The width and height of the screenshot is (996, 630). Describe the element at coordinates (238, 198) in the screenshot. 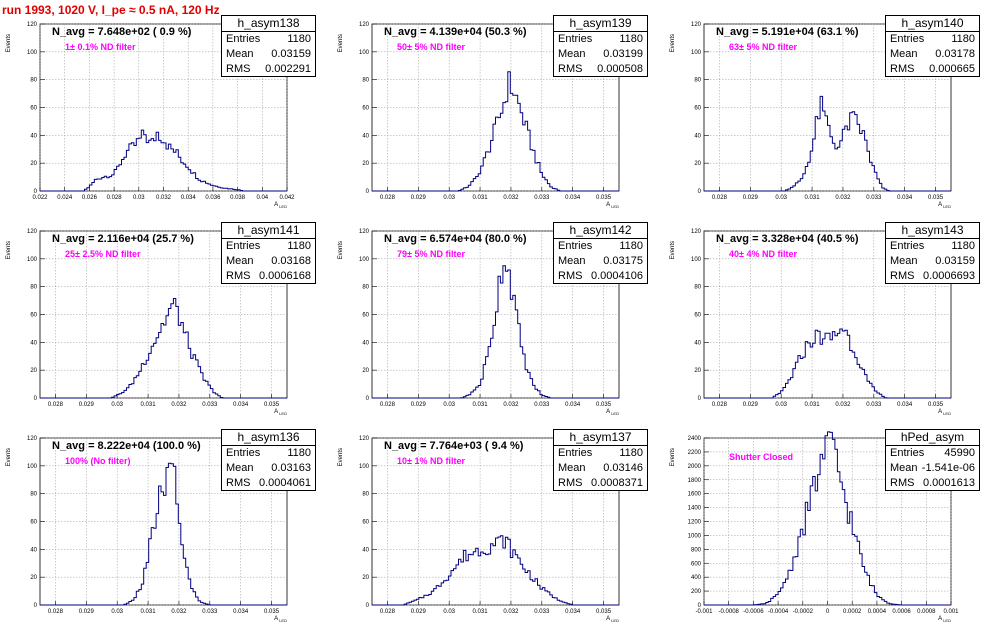

I see `x-tick-label: 0.038` at that location.